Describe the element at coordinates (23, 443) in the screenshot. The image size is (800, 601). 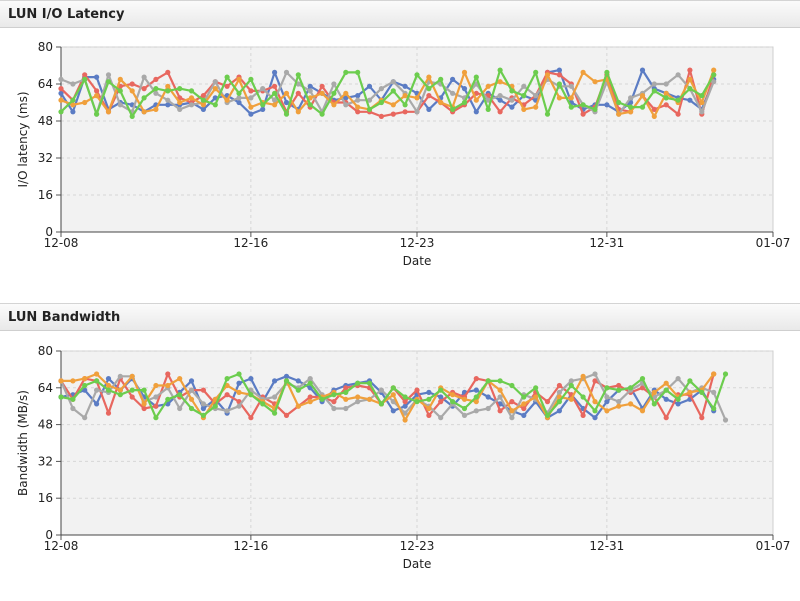
I see `y-axis-label: Bandwidth (MB/s)` at that location.